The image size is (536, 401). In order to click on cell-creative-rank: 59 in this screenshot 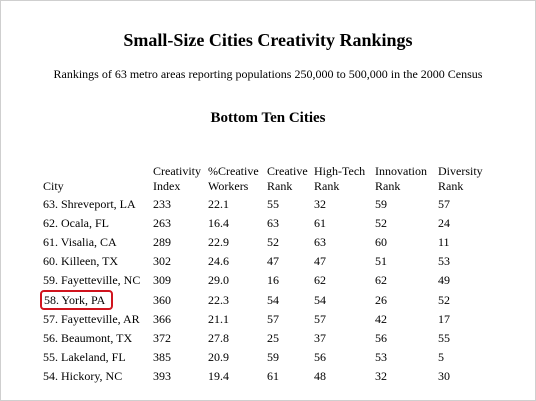, I will do `click(273, 357)`.